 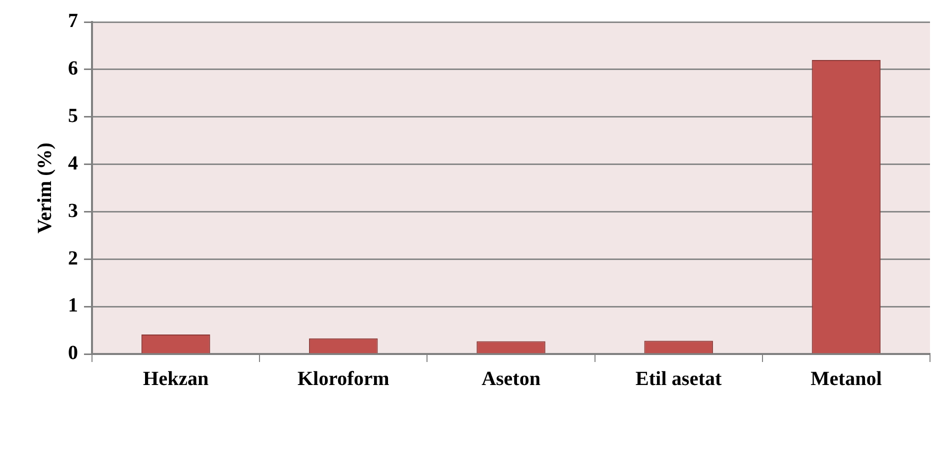 I want to click on y-tick-label: 5, so click(x=73, y=116).